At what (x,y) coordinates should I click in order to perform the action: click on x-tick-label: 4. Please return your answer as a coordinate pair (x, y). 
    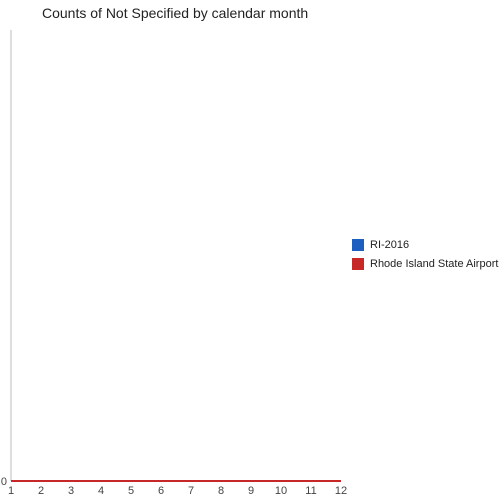
    Looking at the image, I should click on (101, 491).